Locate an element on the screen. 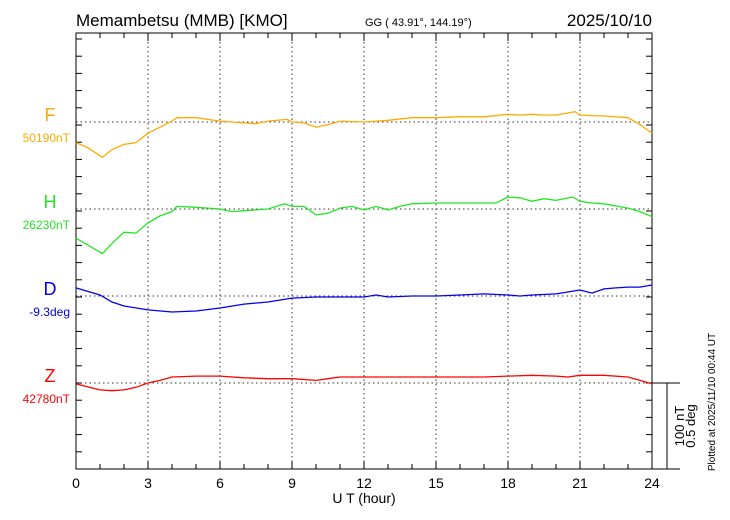  x-tick-label: 3 is located at coordinates (148, 483).